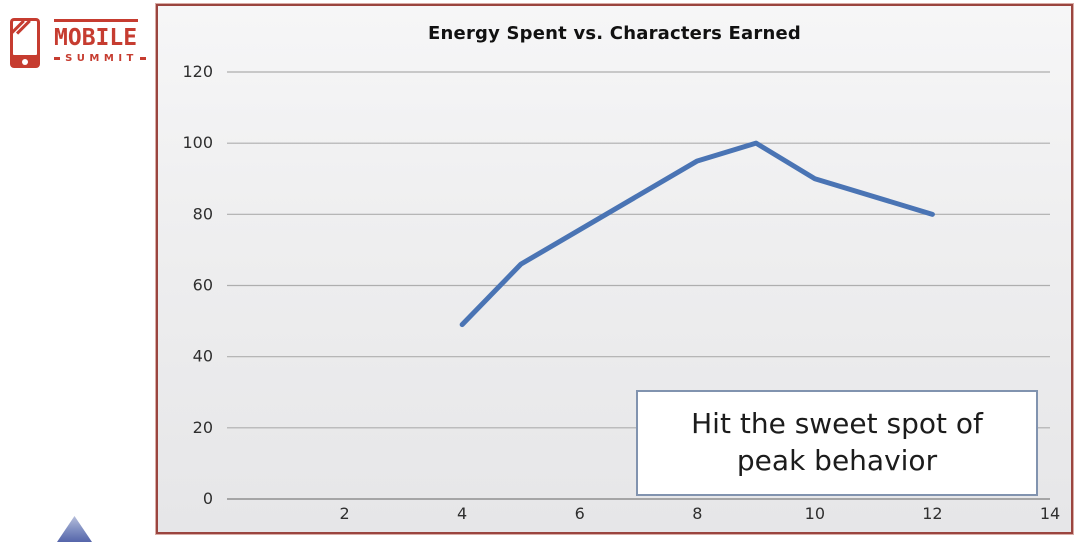 The width and height of the screenshot is (1080, 542). What do you see at coordinates (697, 513) in the screenshot?
I see `x-axis-tick-label: 8` at bounding box center [697, 513].